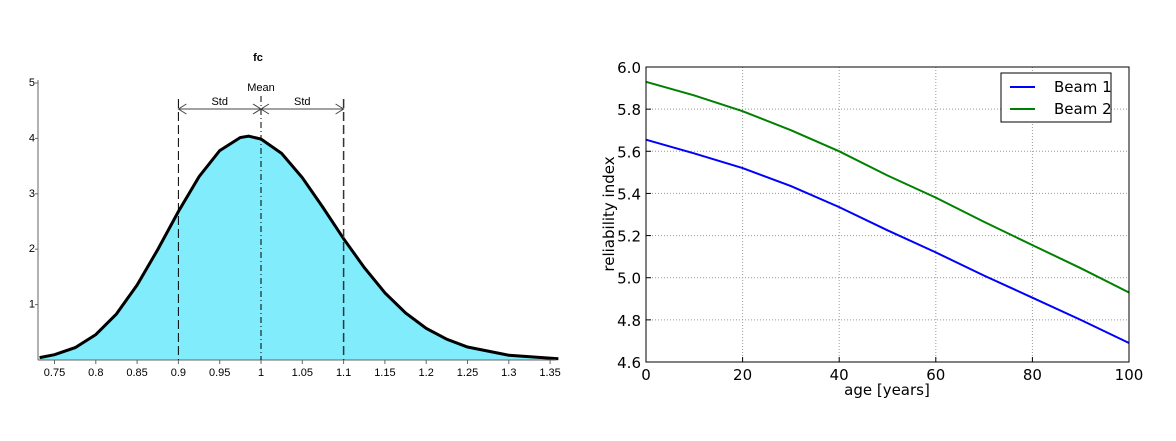  Describe the element at coordinates (1032, 375) in the screenshot. I see `x-tick-label: 80` at that location.